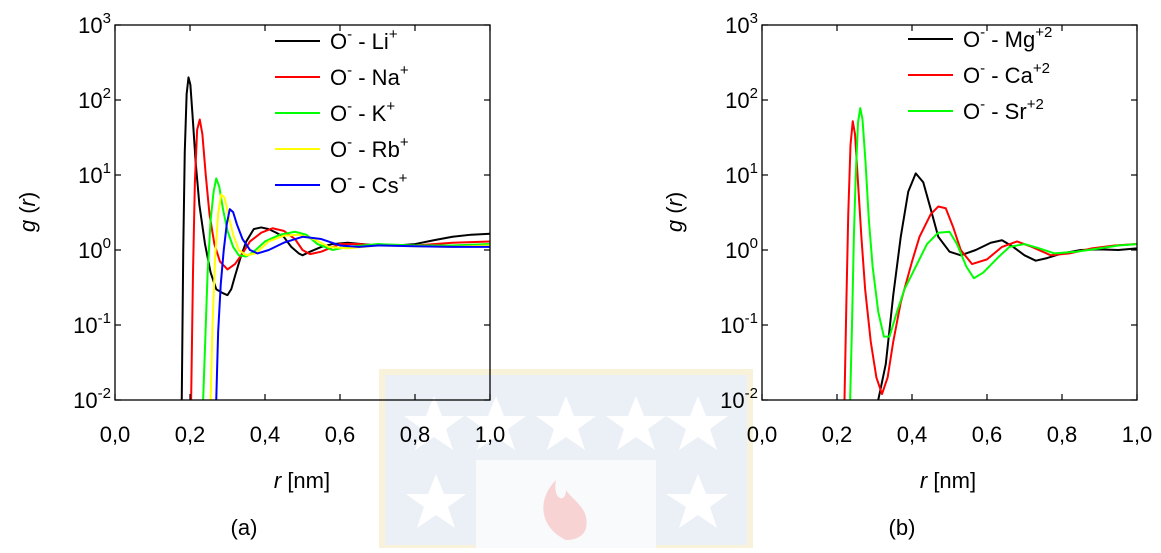 This screenshot has height=553, width=1161. What do you see at coordinates (265, 434) in the screenshot?
I see `panel-a-x-tick-label: 0,4` at bounding box center [265, 434].